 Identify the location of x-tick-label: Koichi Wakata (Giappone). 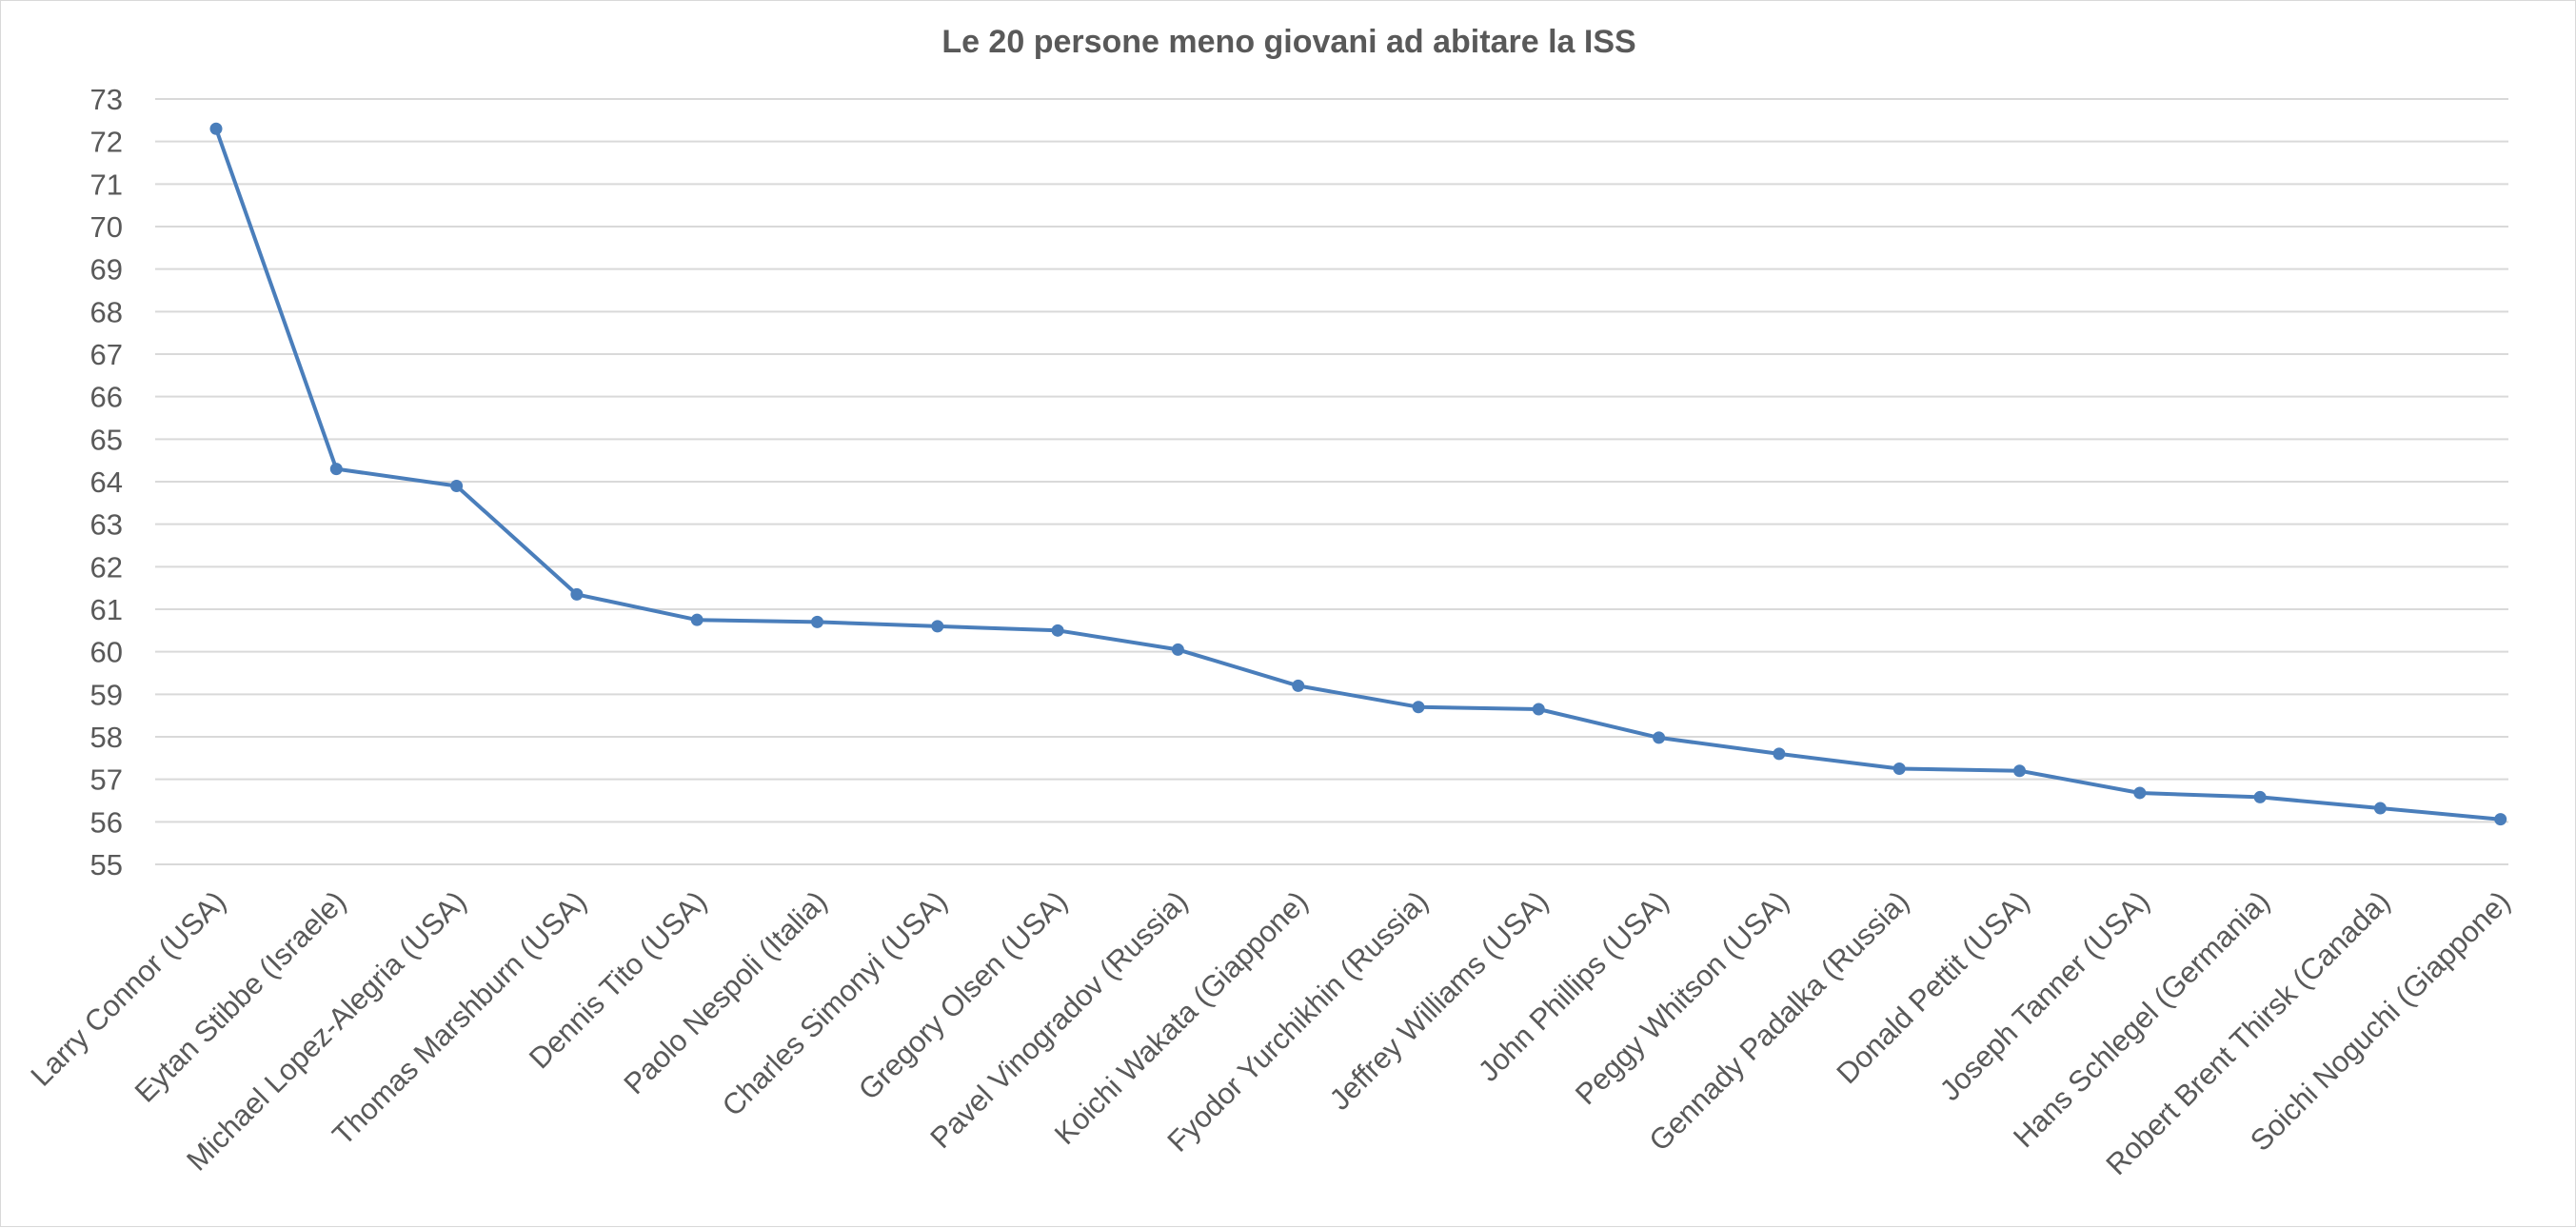
(1181, 1017).